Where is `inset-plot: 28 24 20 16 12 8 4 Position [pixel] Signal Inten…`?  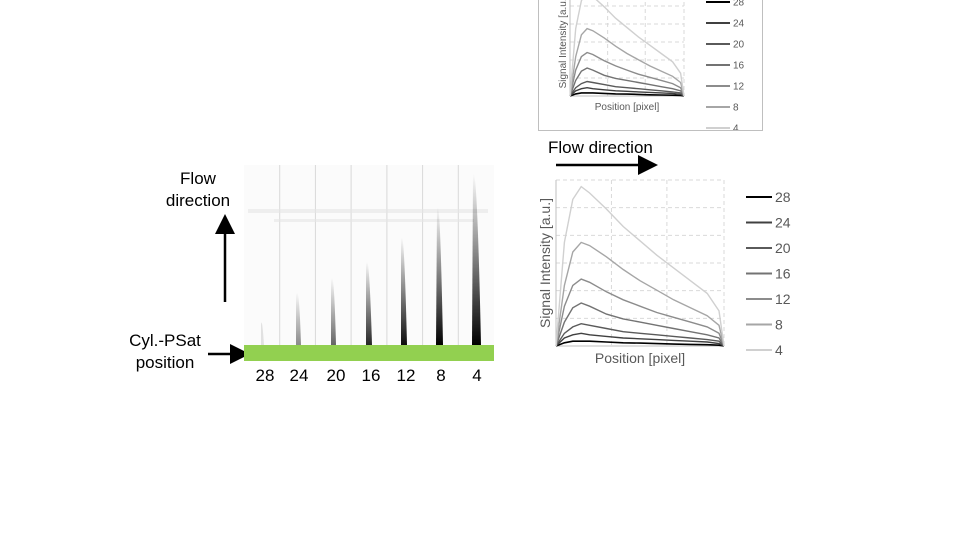
inset-plot: 28 24 20 16 12 8 4 Position [pixel] Signal Inten… is located at coordinates (651, 65).